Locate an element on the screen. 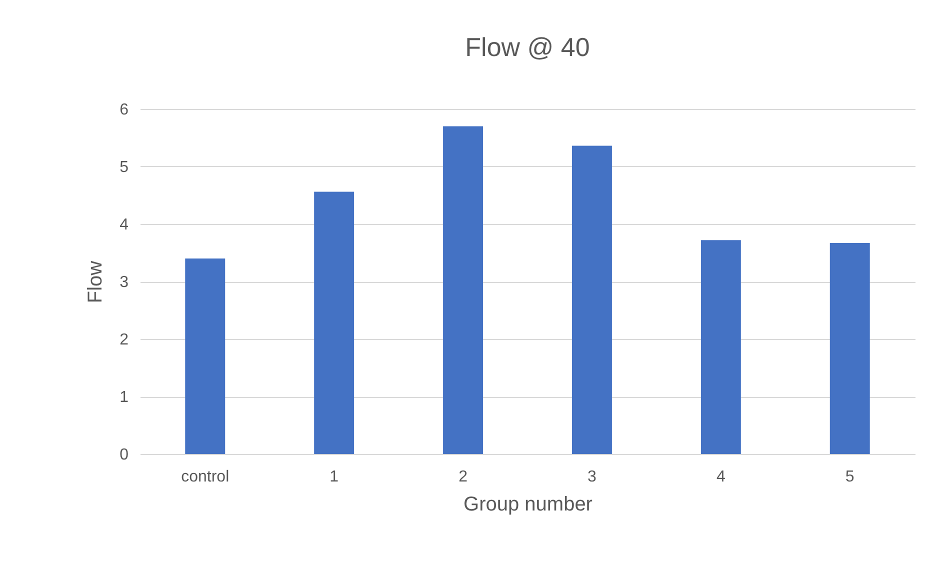  x-tick-label: 4 is located at coordinates (721, 477).